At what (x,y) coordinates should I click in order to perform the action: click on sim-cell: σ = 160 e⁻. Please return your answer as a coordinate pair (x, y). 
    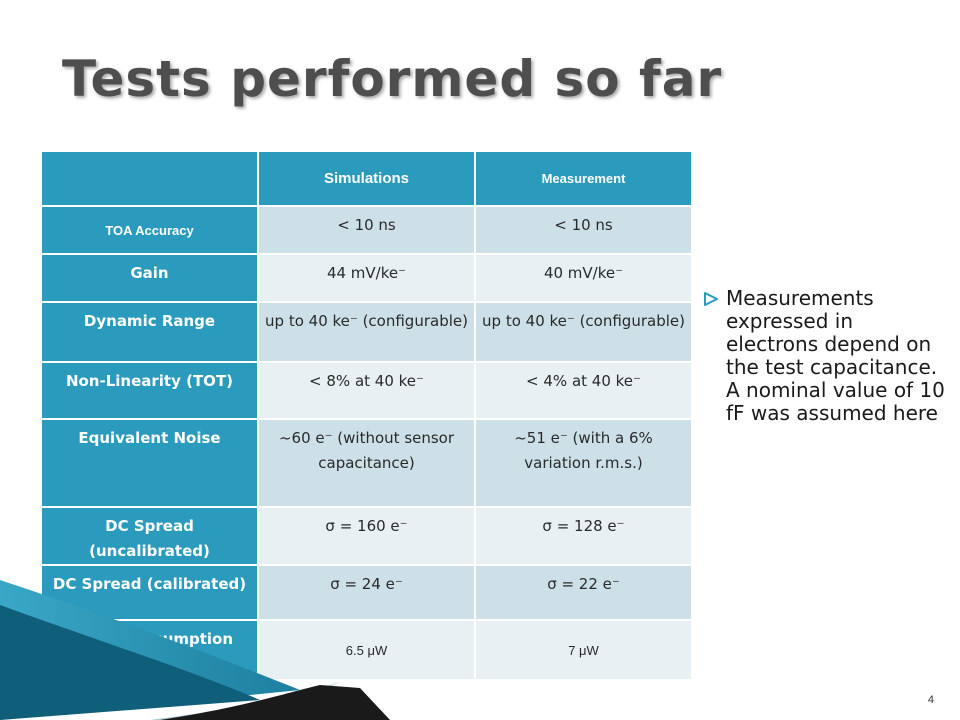
    Looking at the image, I should click on (366, 536).